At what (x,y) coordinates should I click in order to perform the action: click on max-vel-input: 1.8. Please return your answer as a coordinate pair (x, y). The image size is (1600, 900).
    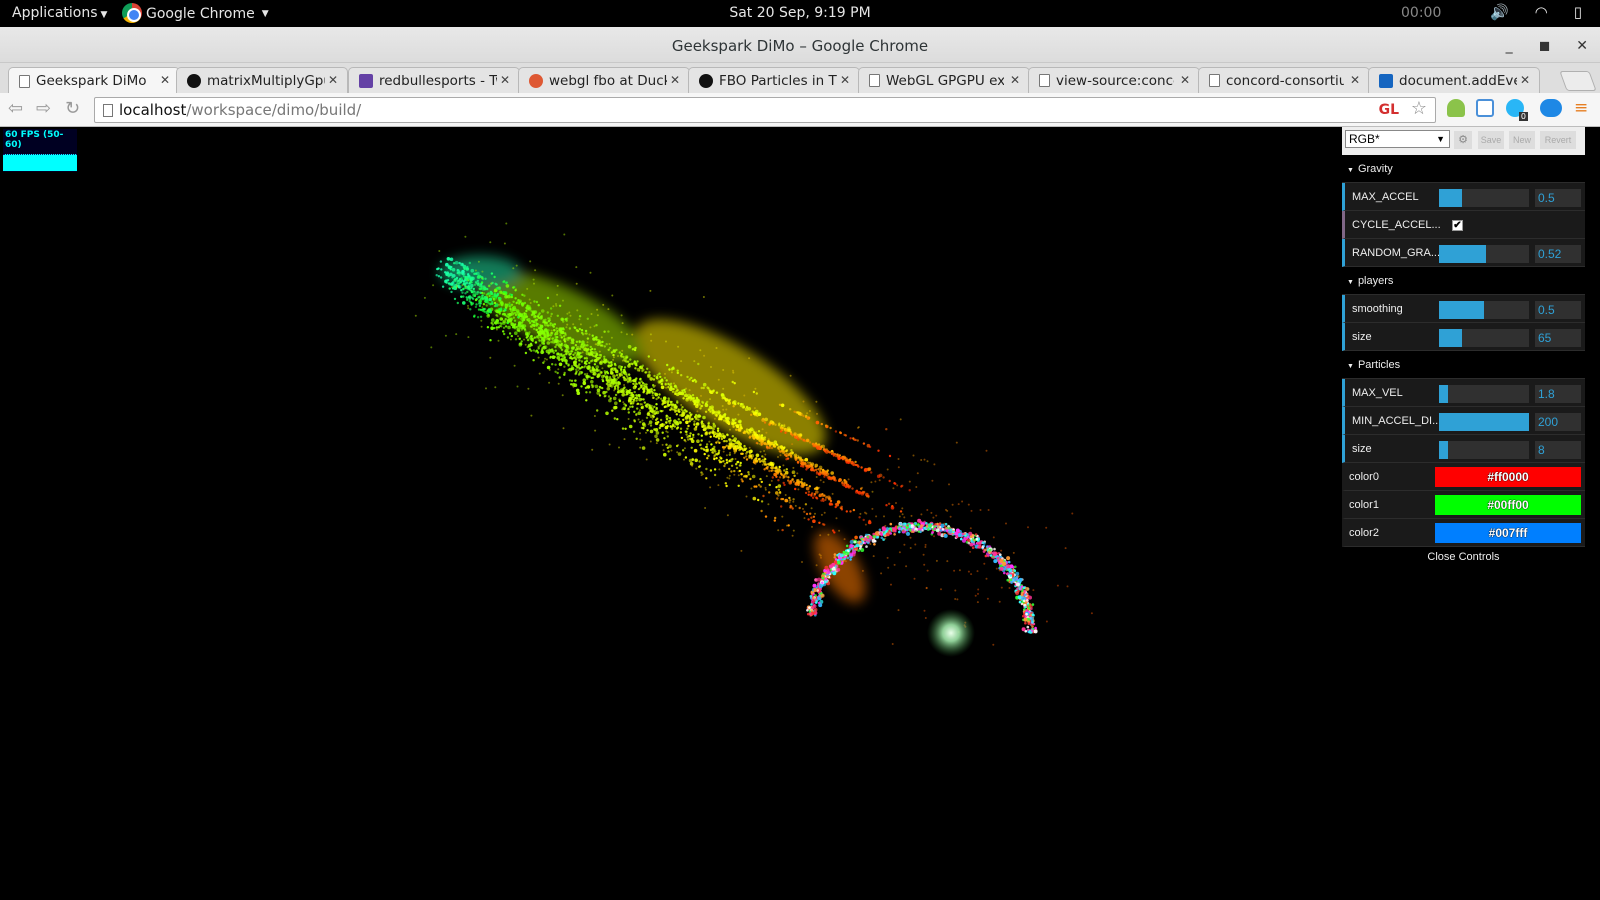
    Looking at the image, I should click on (1558, 394).